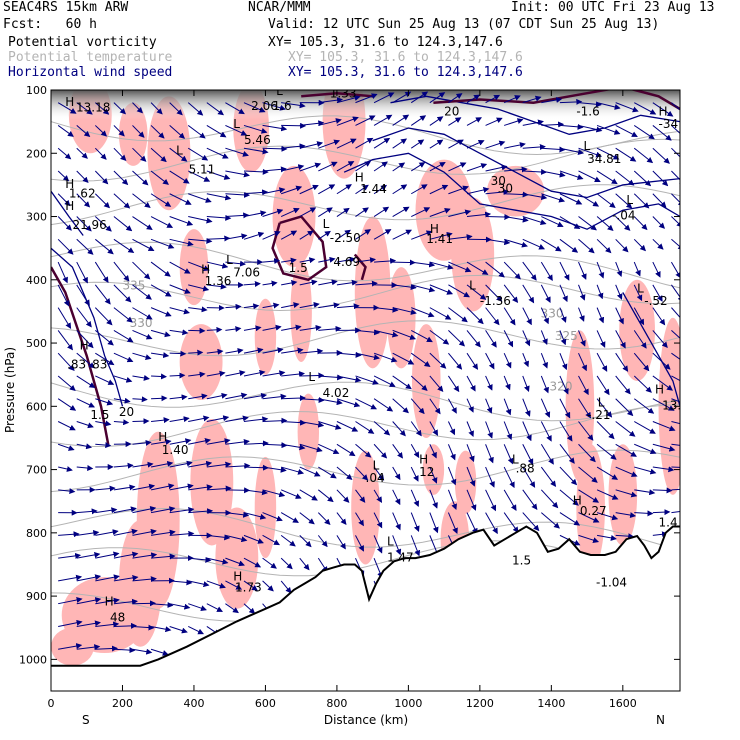 The width and height of the screenshot is (740, 740). What do you see at coordinates (552, 314) in the screenshot?
I see `theta-label: 330` at bounding box center [552, 314].